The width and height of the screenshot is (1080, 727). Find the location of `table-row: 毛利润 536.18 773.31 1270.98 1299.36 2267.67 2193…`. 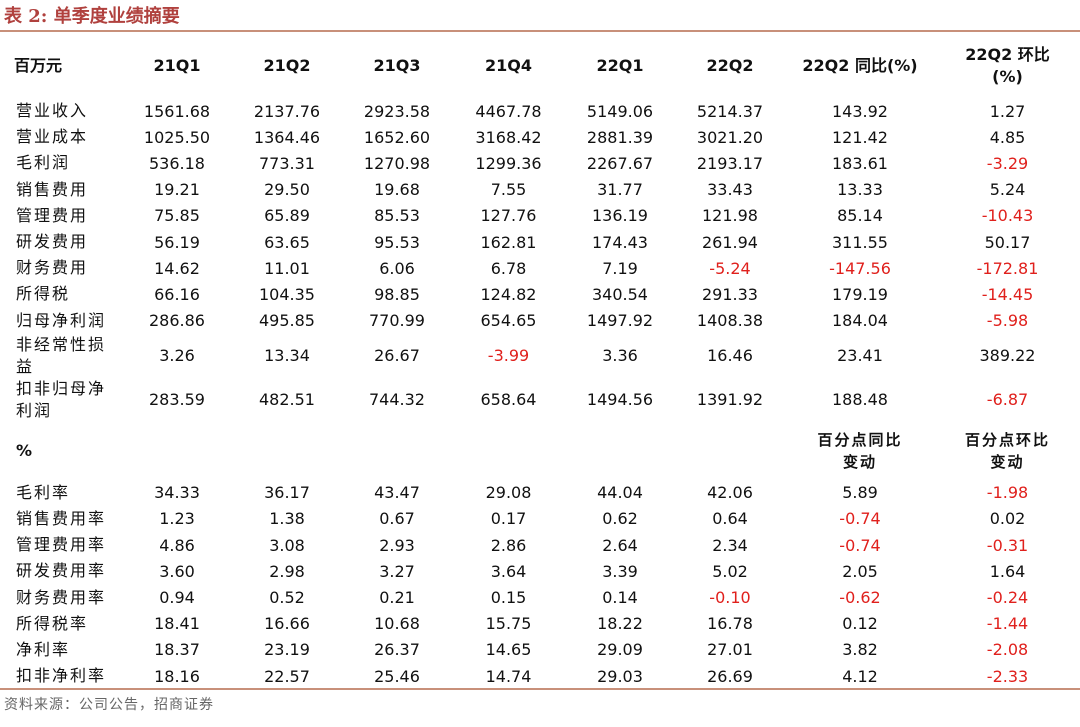

table-row: 毛利润 536.18 773.31 1270.98 1299.36 2267.67 2193… is located at coordinates (540, 163).